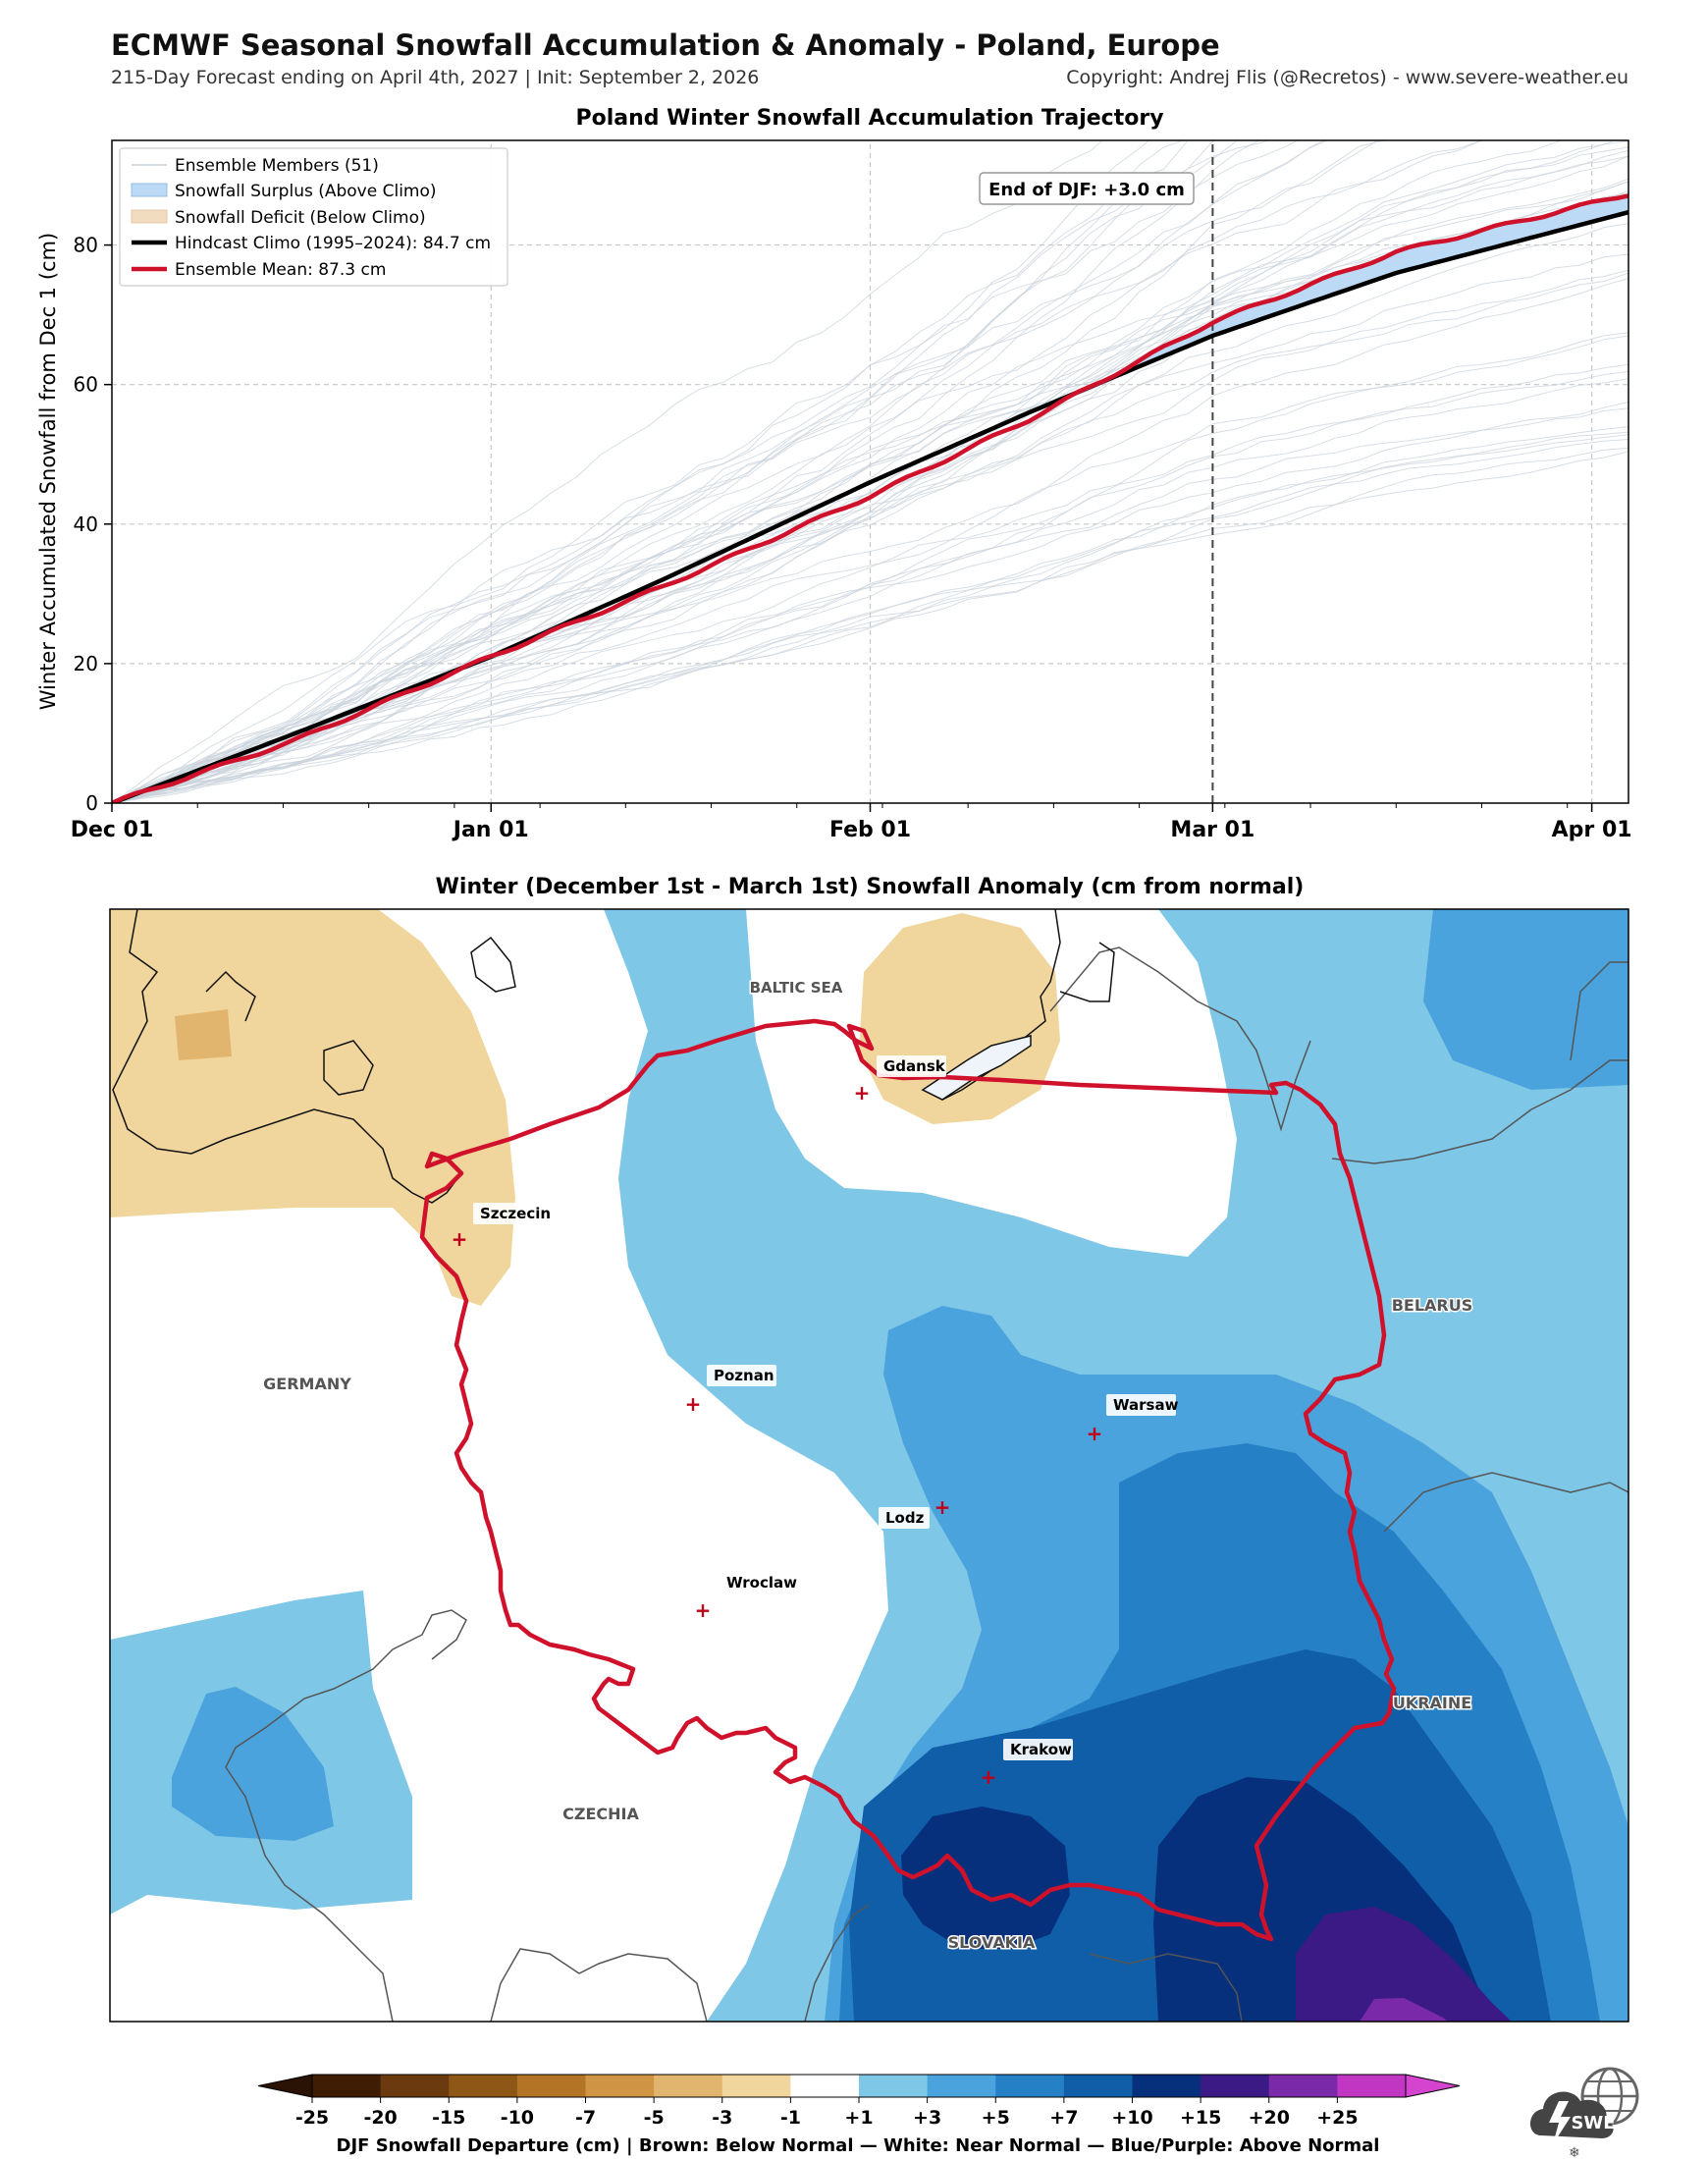 This screenshot has width=1708, height=2159. Describe the element at coordinates (1063, 2118) in the screenshot. I see `colorbar-tick-label: +7` at that location.